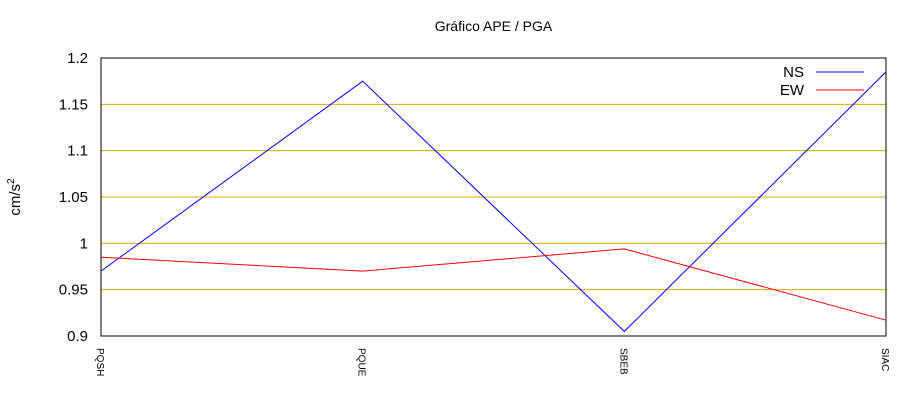  I want to click on y-tick-label: 0.9, so click(77, 336).